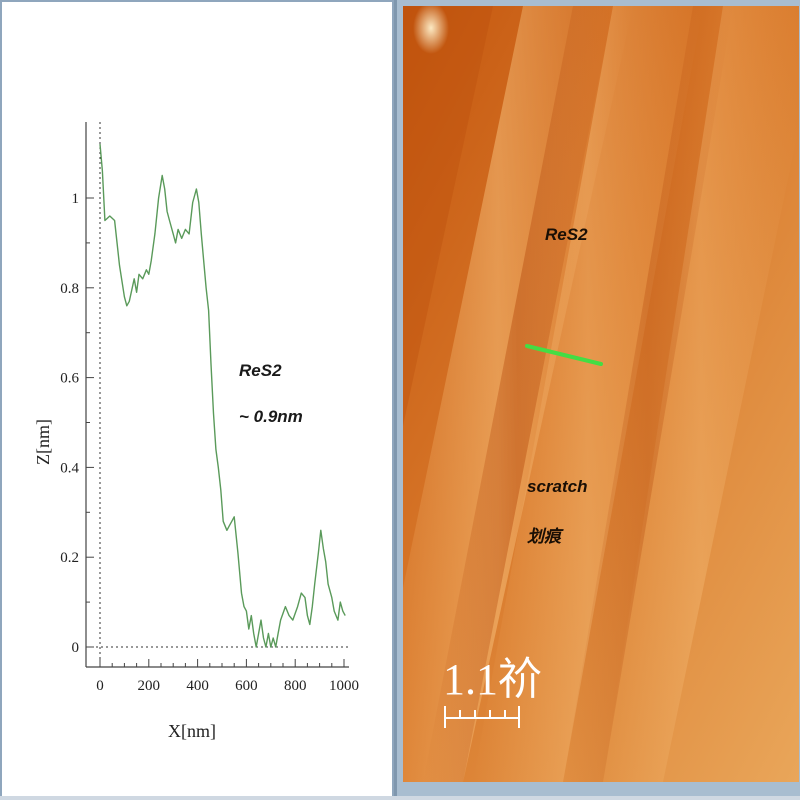 The image size is (800, 800). What do you see at coordinates (76, 199) in the screenshot?
I see `y-tick-label: 1` at bounding box center [76, 199].